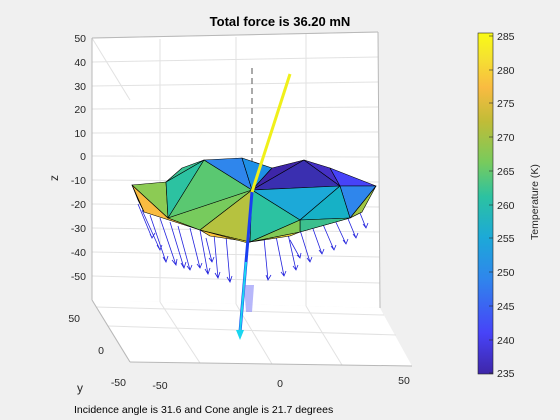 Image resolution: width=560 pixels, height=420 pixels. What do you see at coordinates (506, 71) in the screenshot?
I see `colorbar-tick-label: 280` at bounding box center [506, 71].